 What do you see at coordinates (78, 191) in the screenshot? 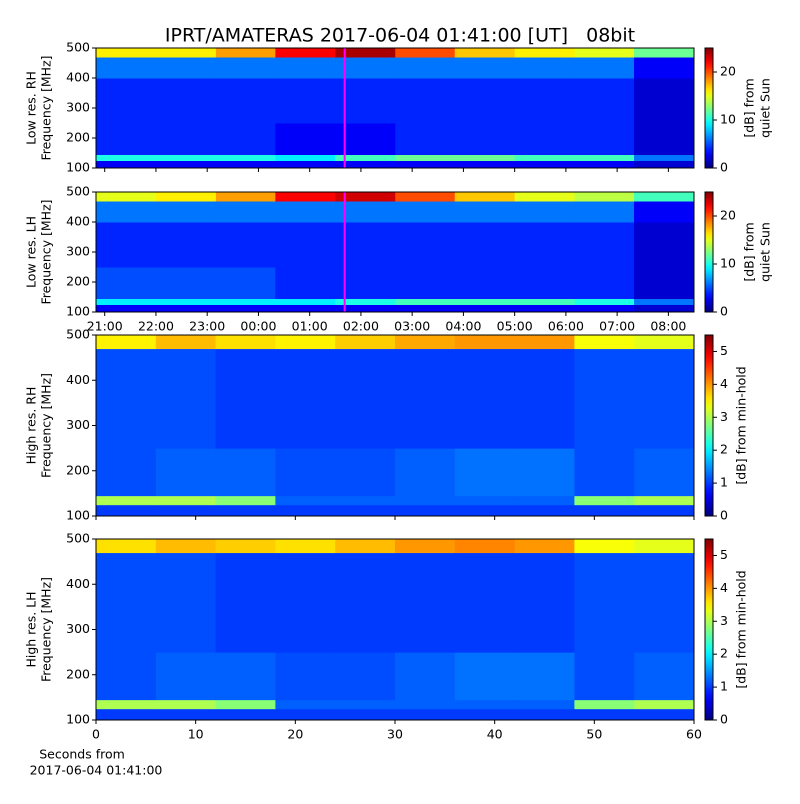
I see `y-tick-label: 500` at bounding box center [78, 191].